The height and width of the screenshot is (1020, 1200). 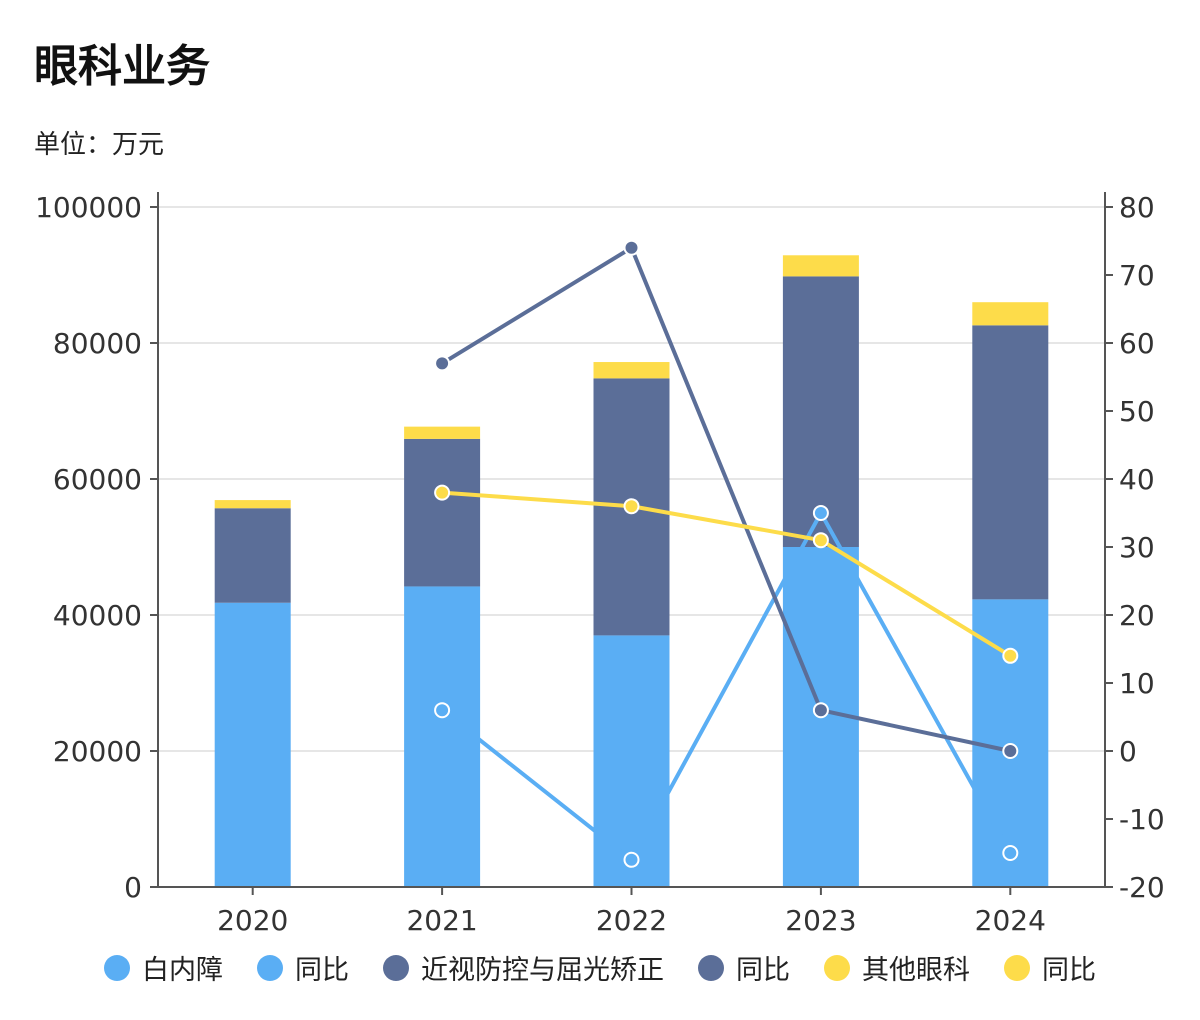 What do you see at coordinates (1137, 479) in the screenshot?
I see `right-tick-label: 40` at bounding box center [1137, 479].